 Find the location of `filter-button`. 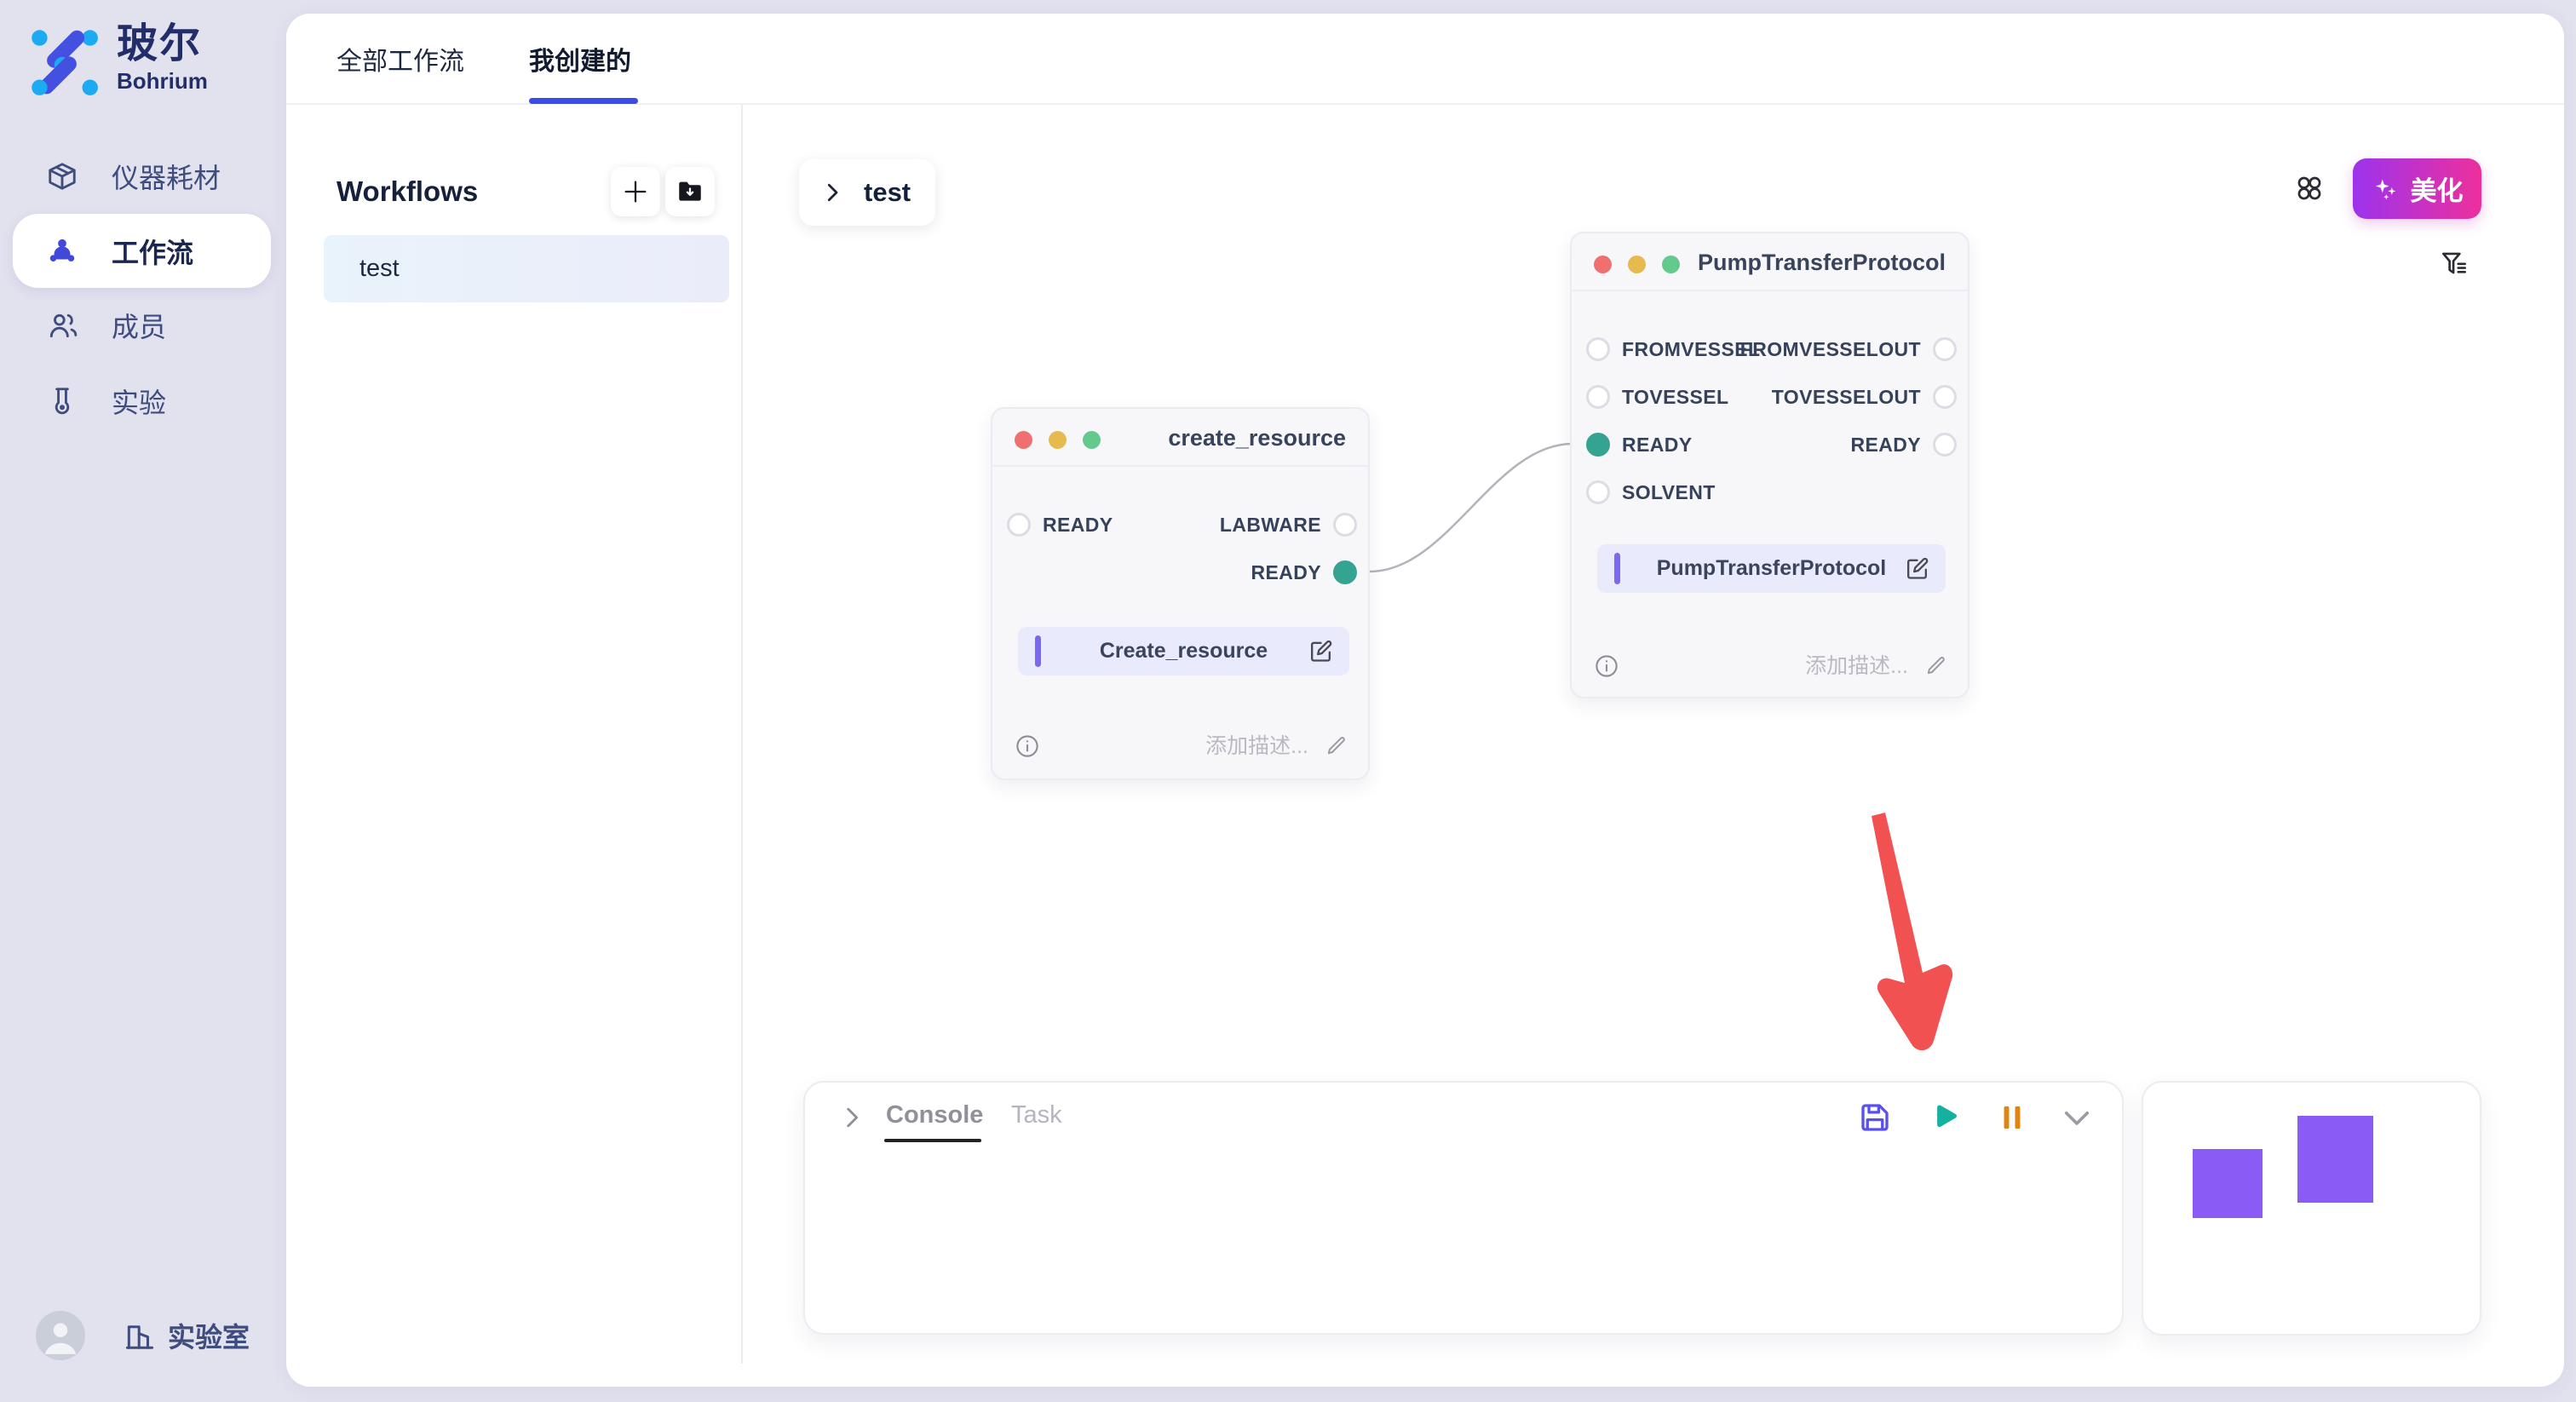

filter-button is located at coordinates (2454, 263).